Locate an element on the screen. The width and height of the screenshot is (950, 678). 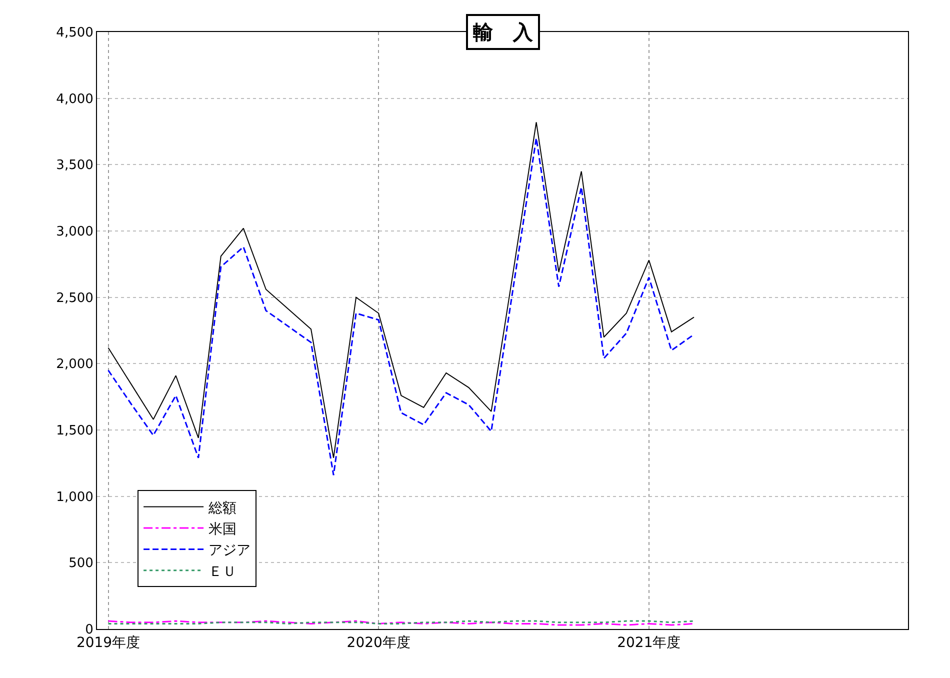
y-tick-label: 1,500 is located at coordinates (75, 431).